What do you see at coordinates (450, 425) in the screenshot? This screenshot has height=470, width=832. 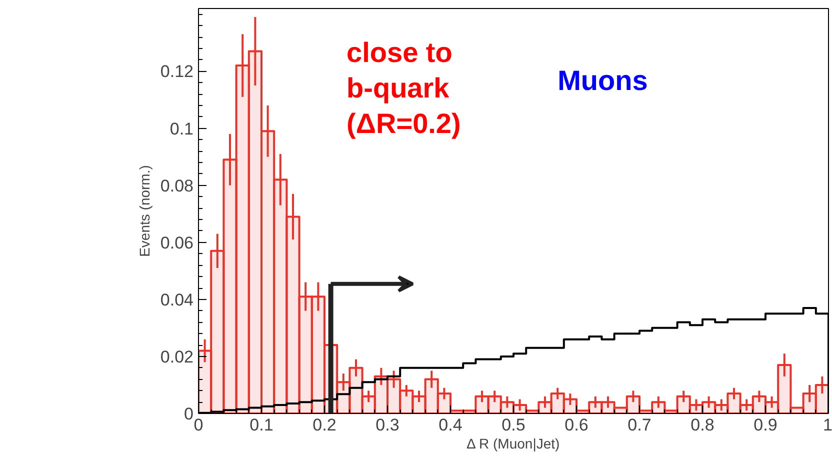 I see `x-tick-label: 0.4` at bounding box center [450, 425].